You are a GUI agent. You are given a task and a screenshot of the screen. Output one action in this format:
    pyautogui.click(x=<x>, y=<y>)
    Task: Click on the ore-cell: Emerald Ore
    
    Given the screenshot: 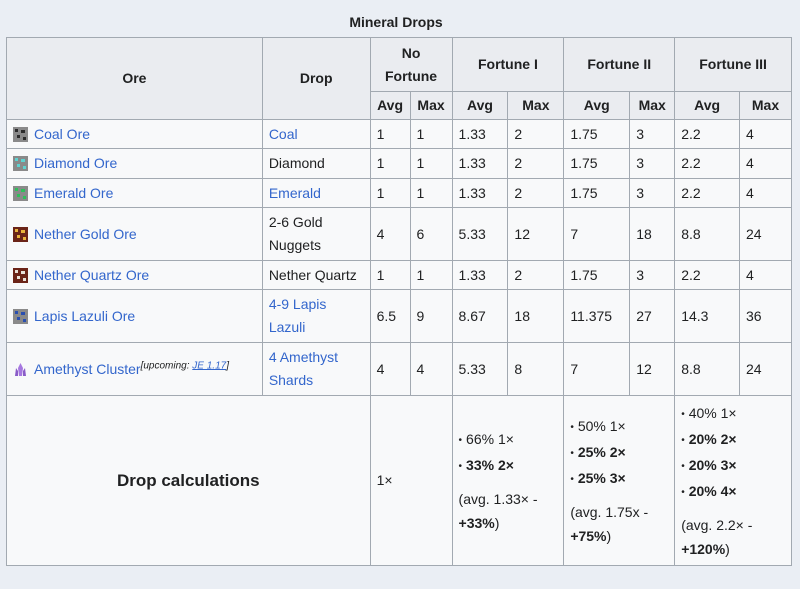 What is the action you would take?
    pyautogui.click(x=134, y=193)
    